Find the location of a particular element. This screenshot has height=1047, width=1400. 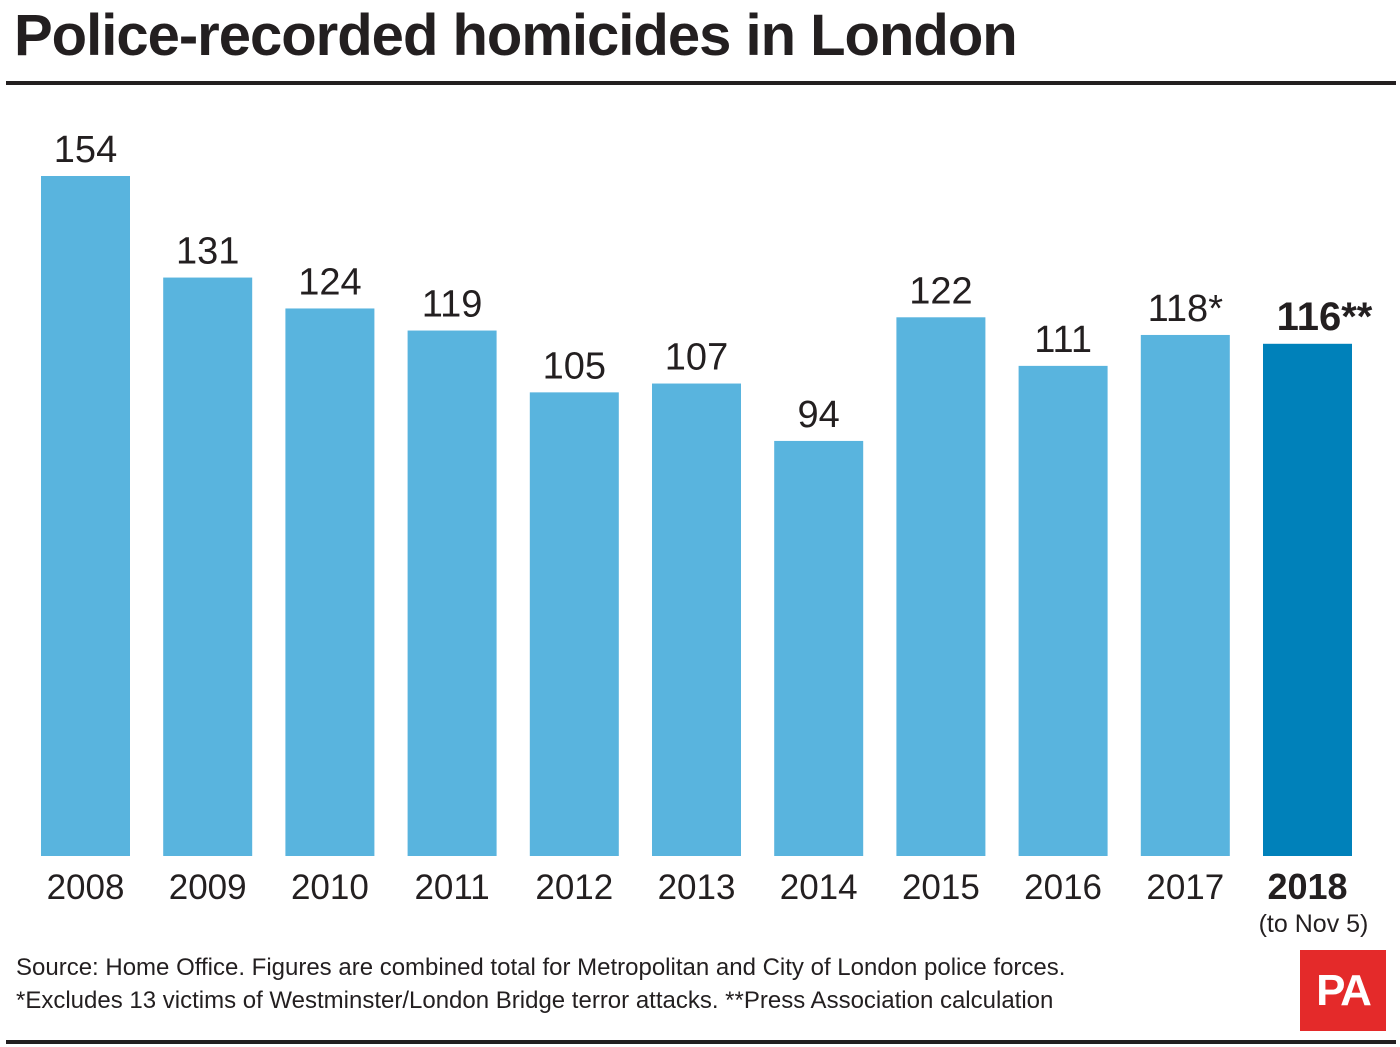

data-label-2010: 124 is located at coordinates (329, 282).